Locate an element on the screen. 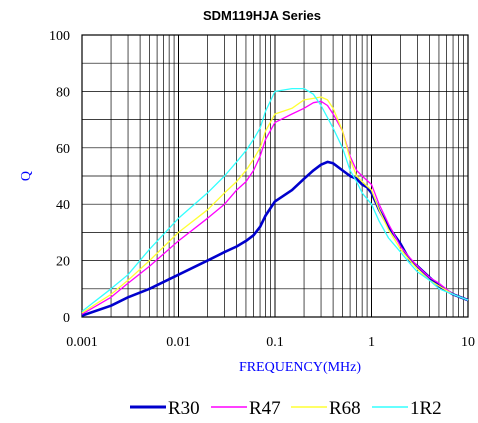 The image size is (478, 423). chart-title: SDM119HJA Series is located at coordinates (262, 15).